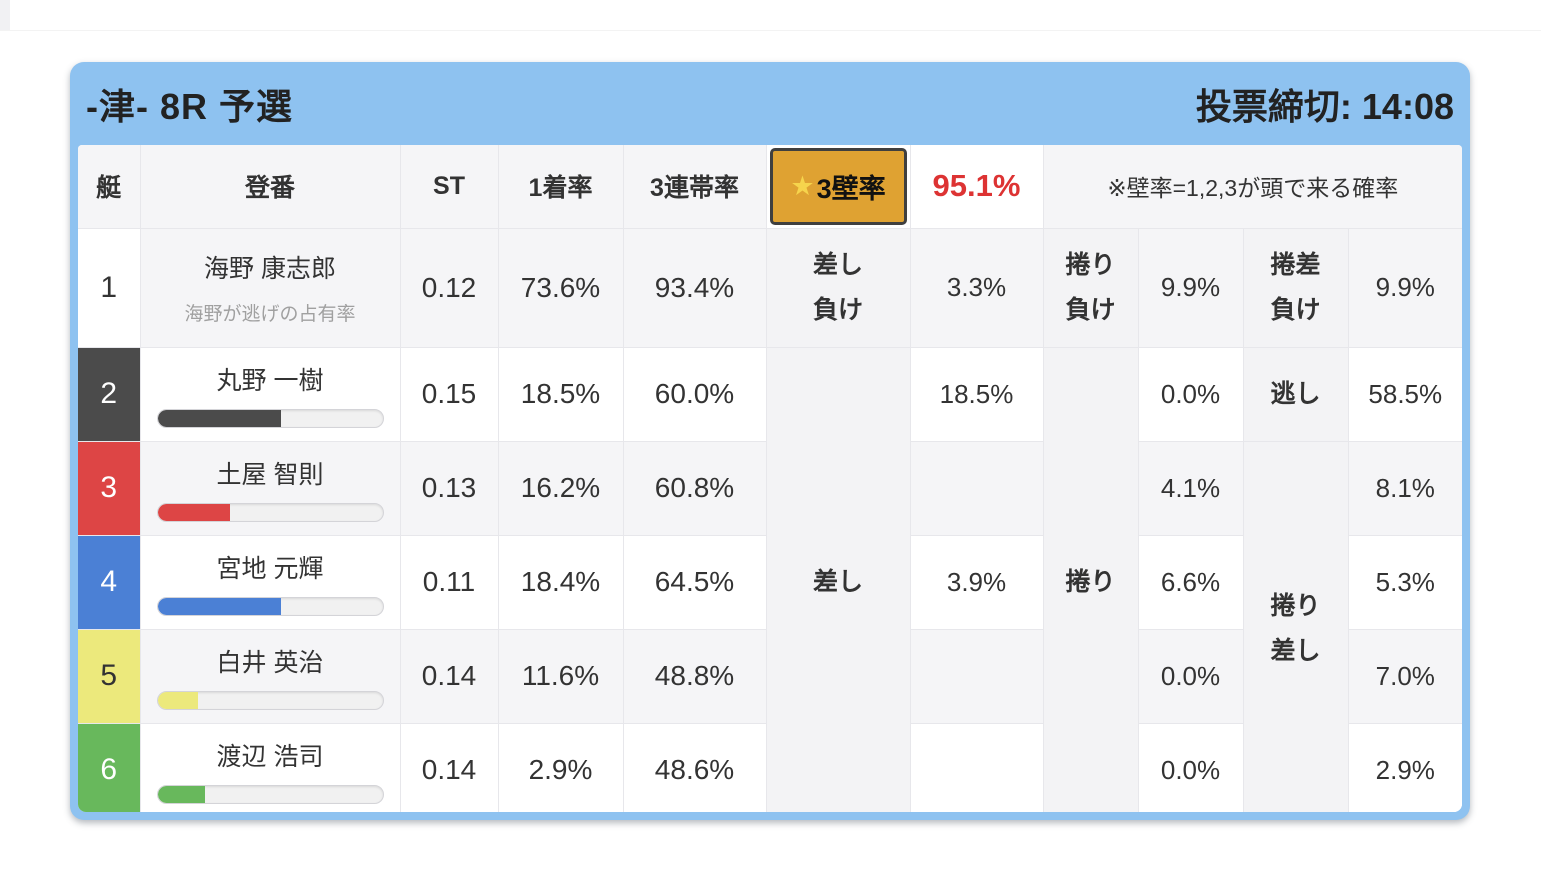 This screenshot has width=1541, height=889. I want to click on racer-name: 海野 康志郎, so click(270, 269).